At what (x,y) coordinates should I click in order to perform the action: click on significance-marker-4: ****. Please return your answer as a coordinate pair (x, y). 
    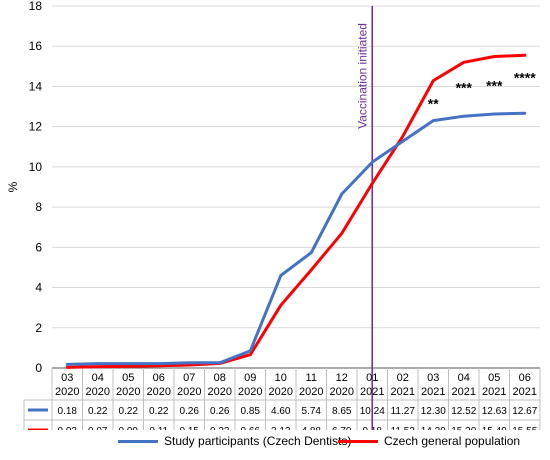
    Looking at the image, I should click on (525, 77).